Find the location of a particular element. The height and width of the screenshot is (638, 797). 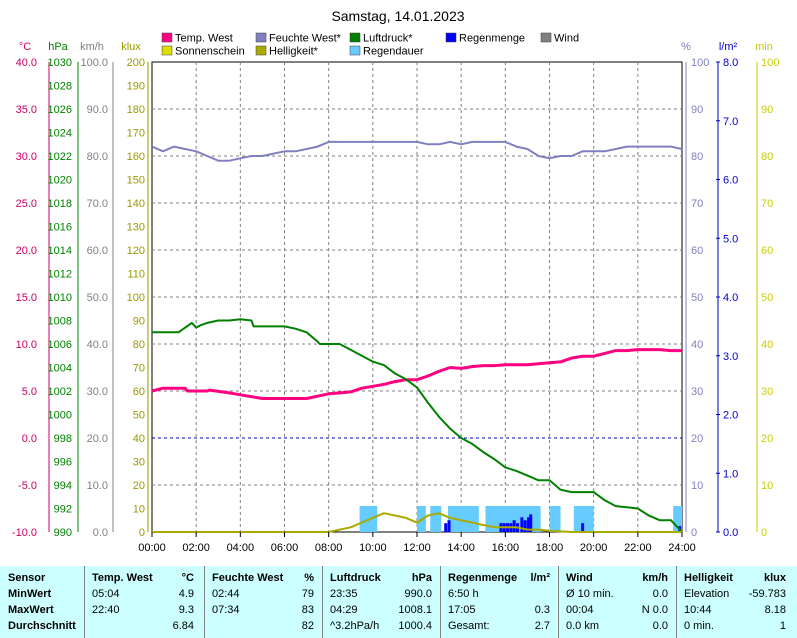

tick-label-pressure: 992 is located at coordinates (63, 510).